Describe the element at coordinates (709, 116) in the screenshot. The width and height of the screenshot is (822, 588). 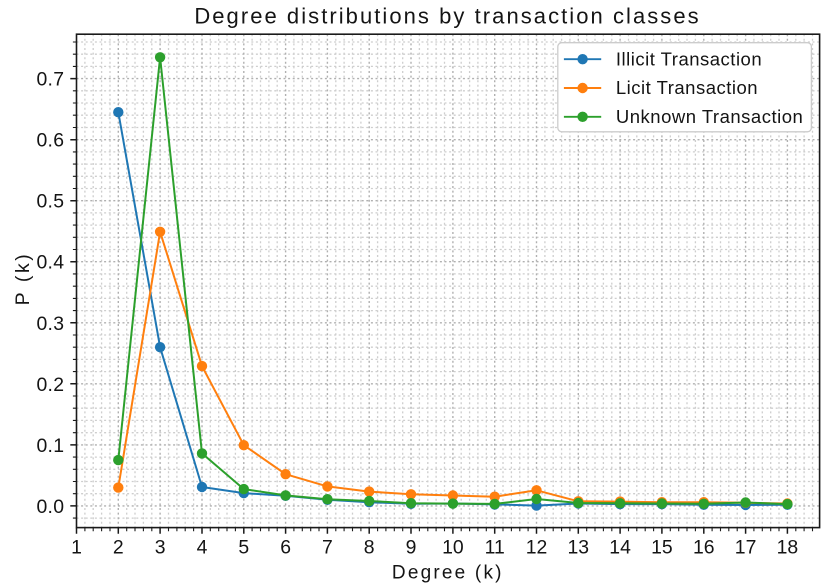
I see `svg-text: Unknown Transaction` at that location.